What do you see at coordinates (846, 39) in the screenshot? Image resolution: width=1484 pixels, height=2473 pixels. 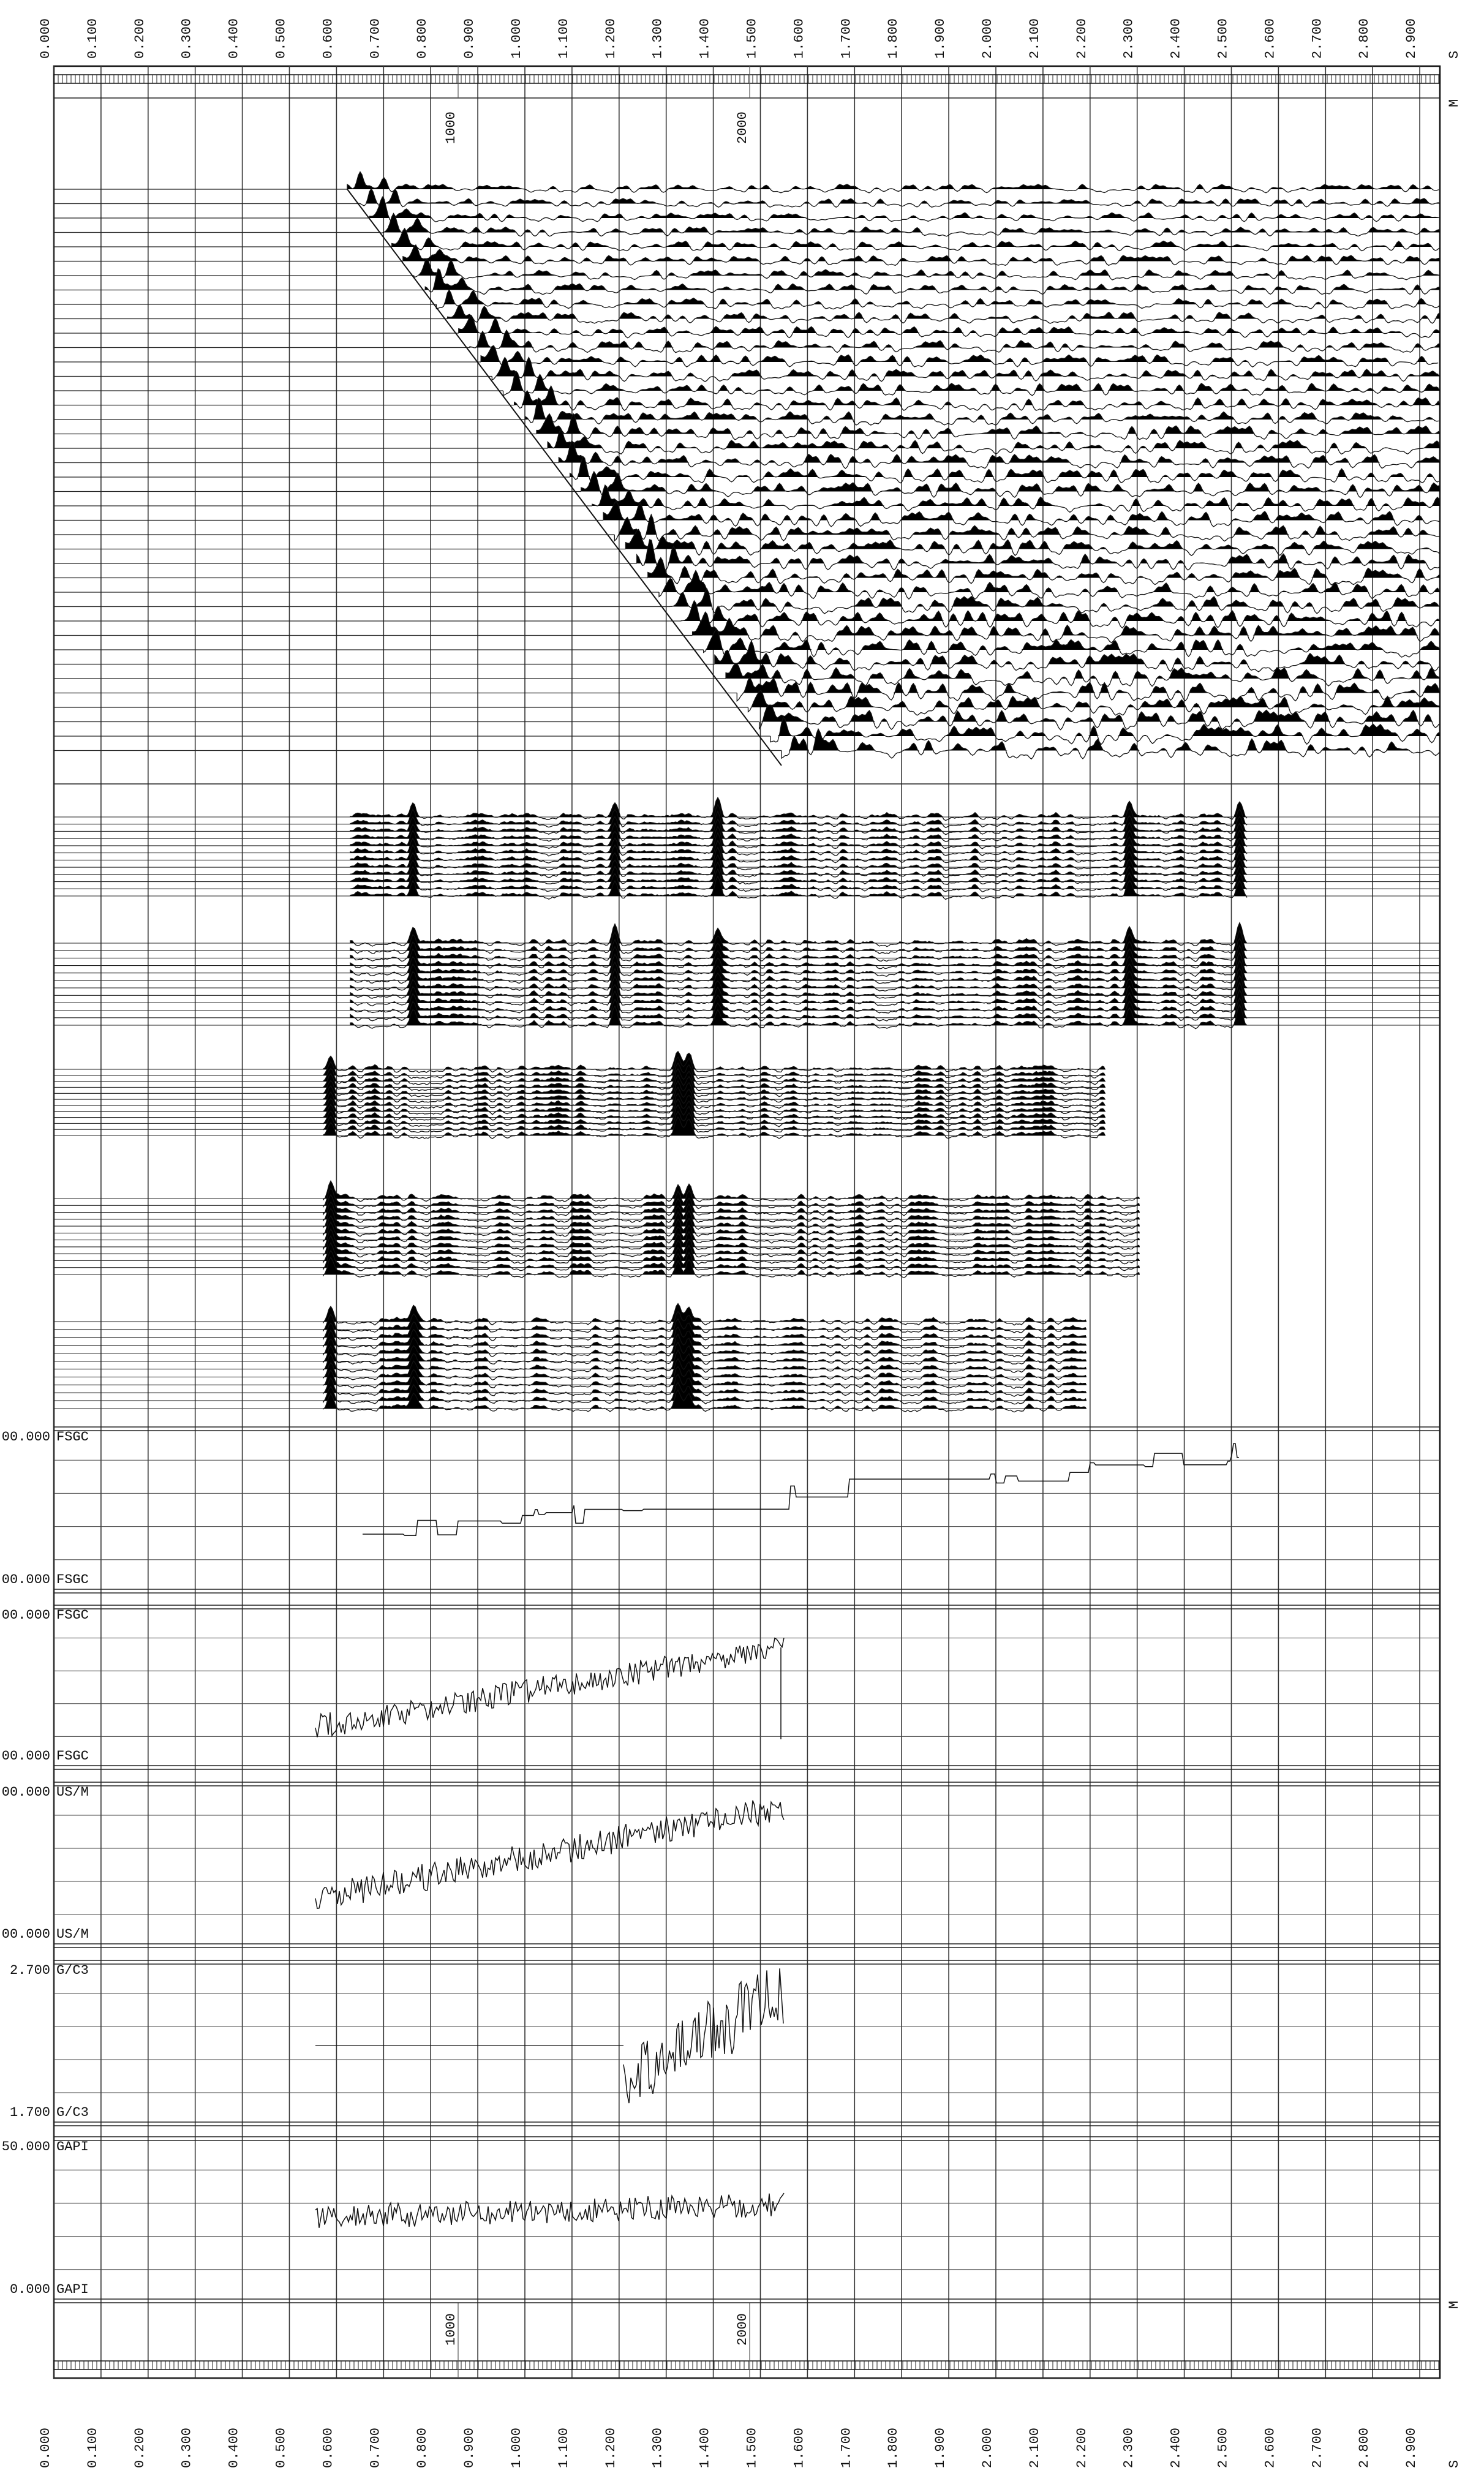 I see `time-tick-label: 1.700` at bounding box center [846, 39].